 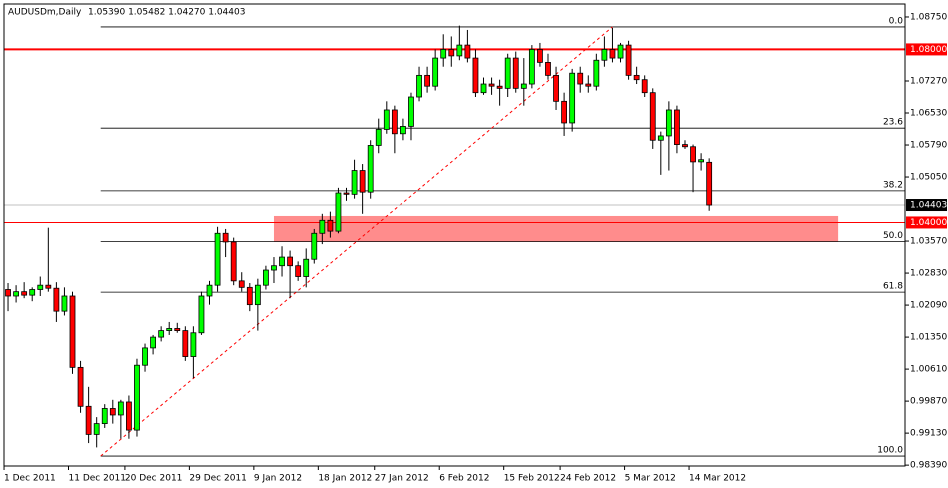 I want to click on fib-level-label: 100.0, so click(x=890, y=451).